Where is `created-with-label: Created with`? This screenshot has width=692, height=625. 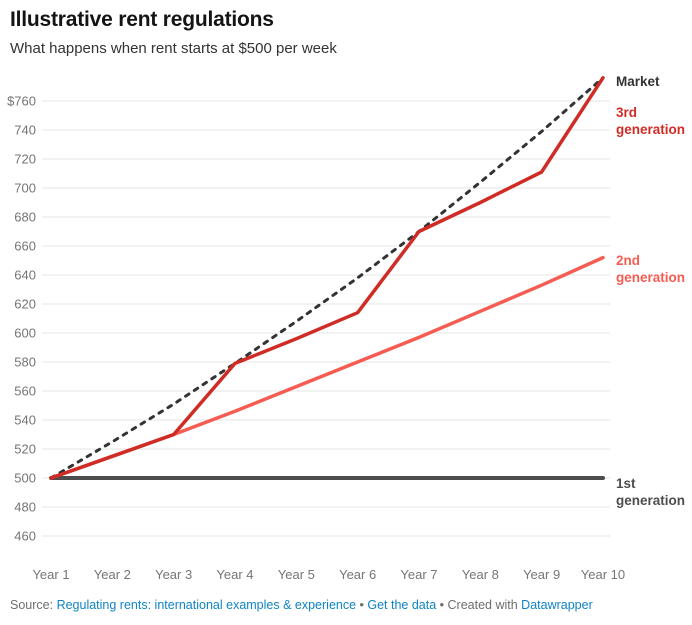 created-with-label: Created with is located at coordinates (484, 605).